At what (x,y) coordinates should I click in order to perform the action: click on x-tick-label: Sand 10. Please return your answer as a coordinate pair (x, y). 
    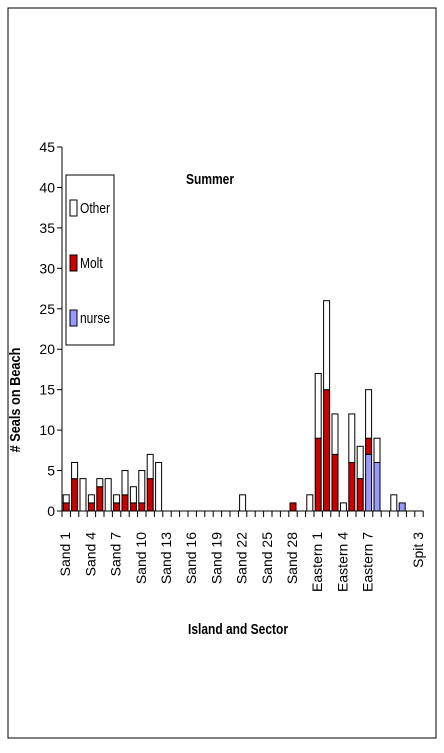
    Looking at the image, I should click on (141, 558).